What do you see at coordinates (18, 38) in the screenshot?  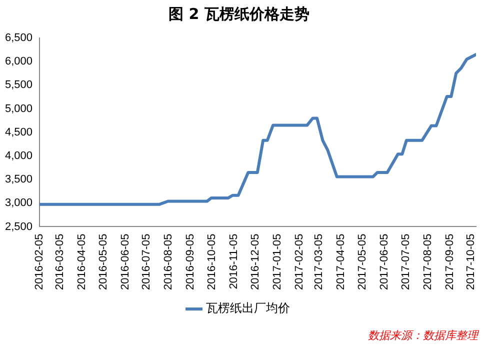 I see `y-tick-label: 6,500` at bounding box center [18, 38].